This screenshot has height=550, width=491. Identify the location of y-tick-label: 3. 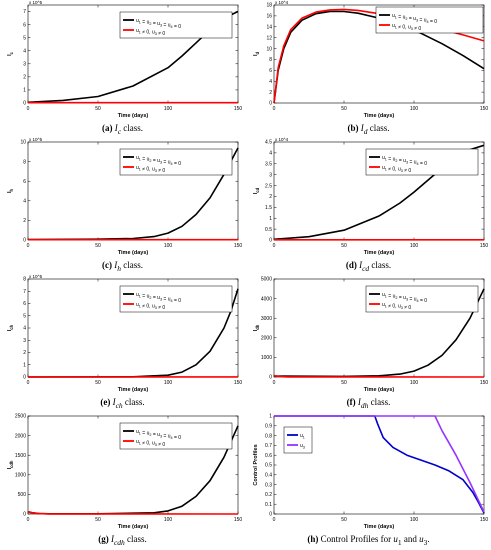
(24, 65).